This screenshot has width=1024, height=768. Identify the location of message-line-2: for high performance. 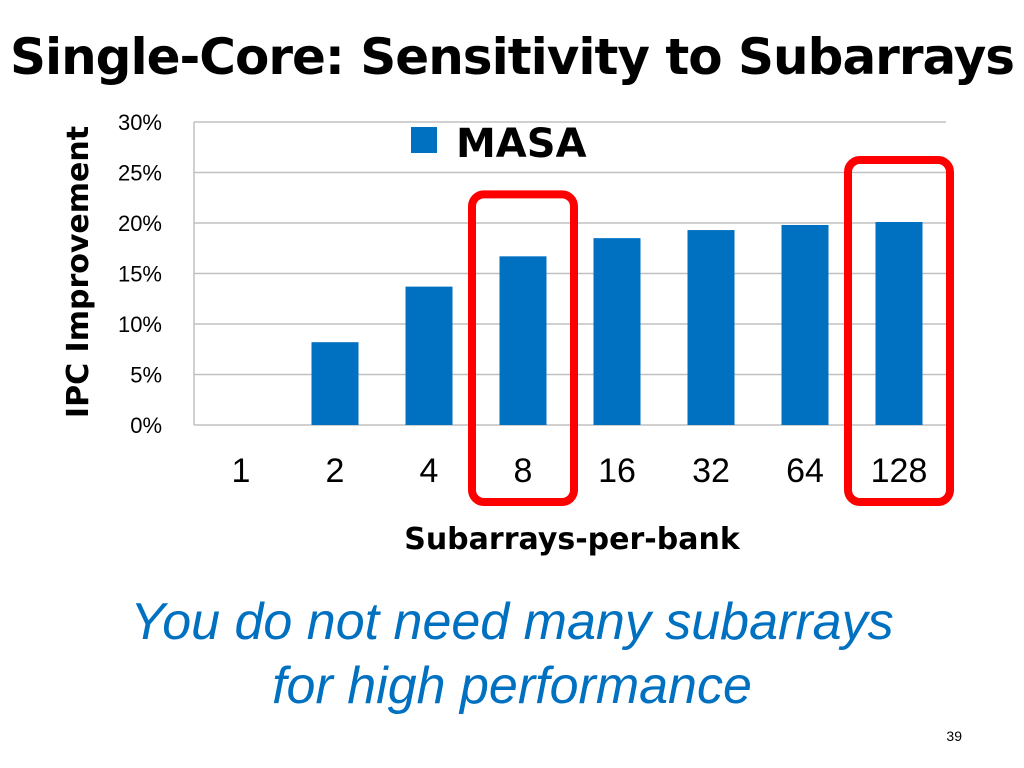
(512, 686).